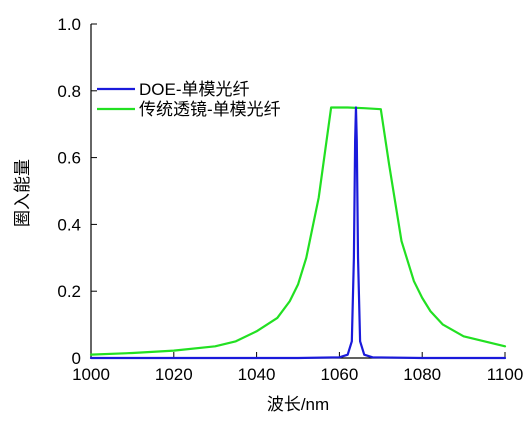 This screenshot has height=427, width=528. Describe the element at coordinates (69, 158) in the screenshot. I see `y-tick-label: 0.6` at that location.